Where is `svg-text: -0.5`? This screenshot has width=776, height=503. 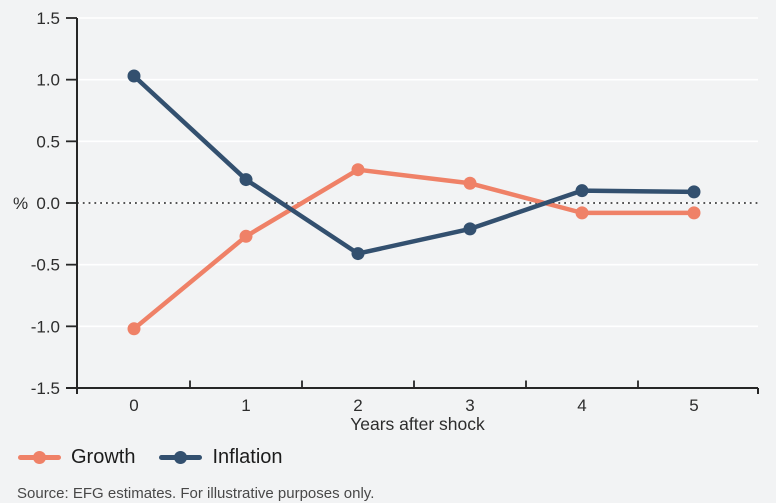
svg-text: -0.5 is located at coordinates (45, 265).